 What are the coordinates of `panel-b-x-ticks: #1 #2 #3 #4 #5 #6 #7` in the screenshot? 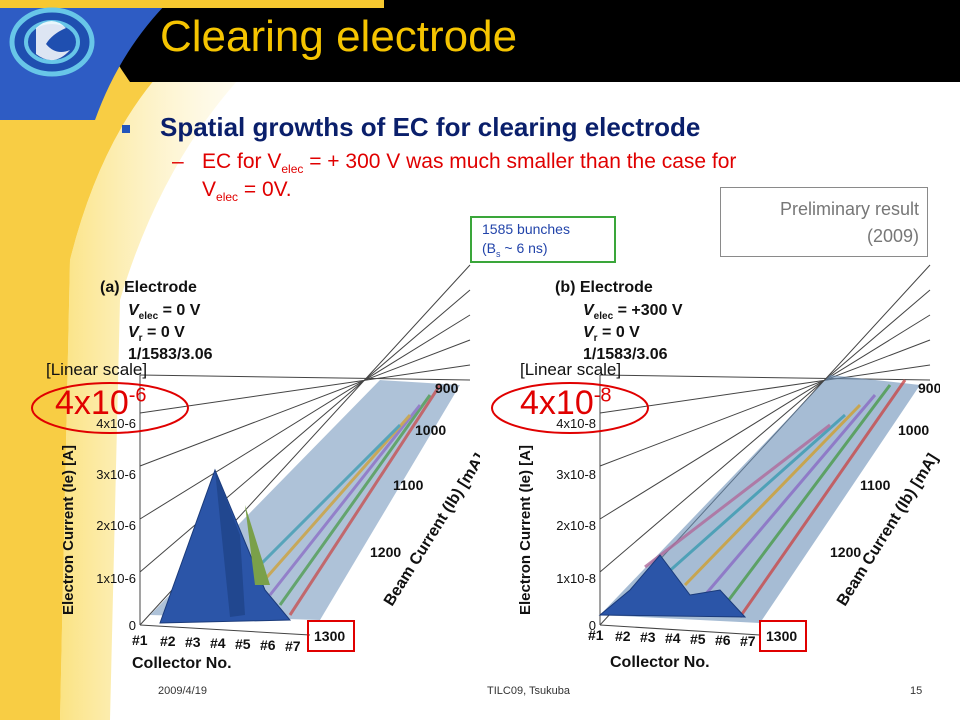 It's located at (672, 638).